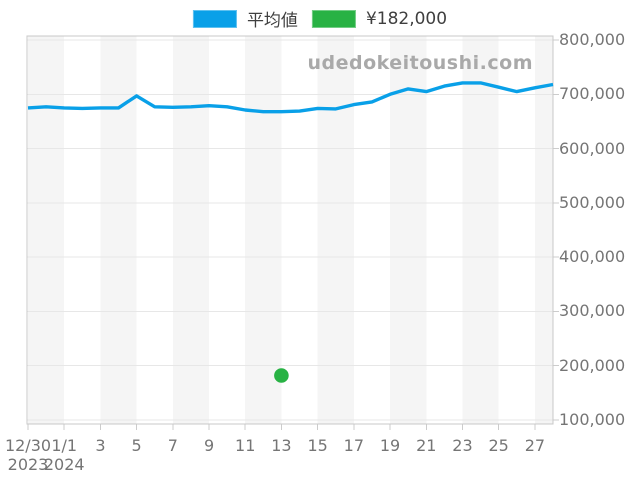 This screenshot has width=640, height=480. What do you see at coordinates (64, 445) in the screenshot?
I see `x-tick-label: 1/1` at bounding box center [64, 445].